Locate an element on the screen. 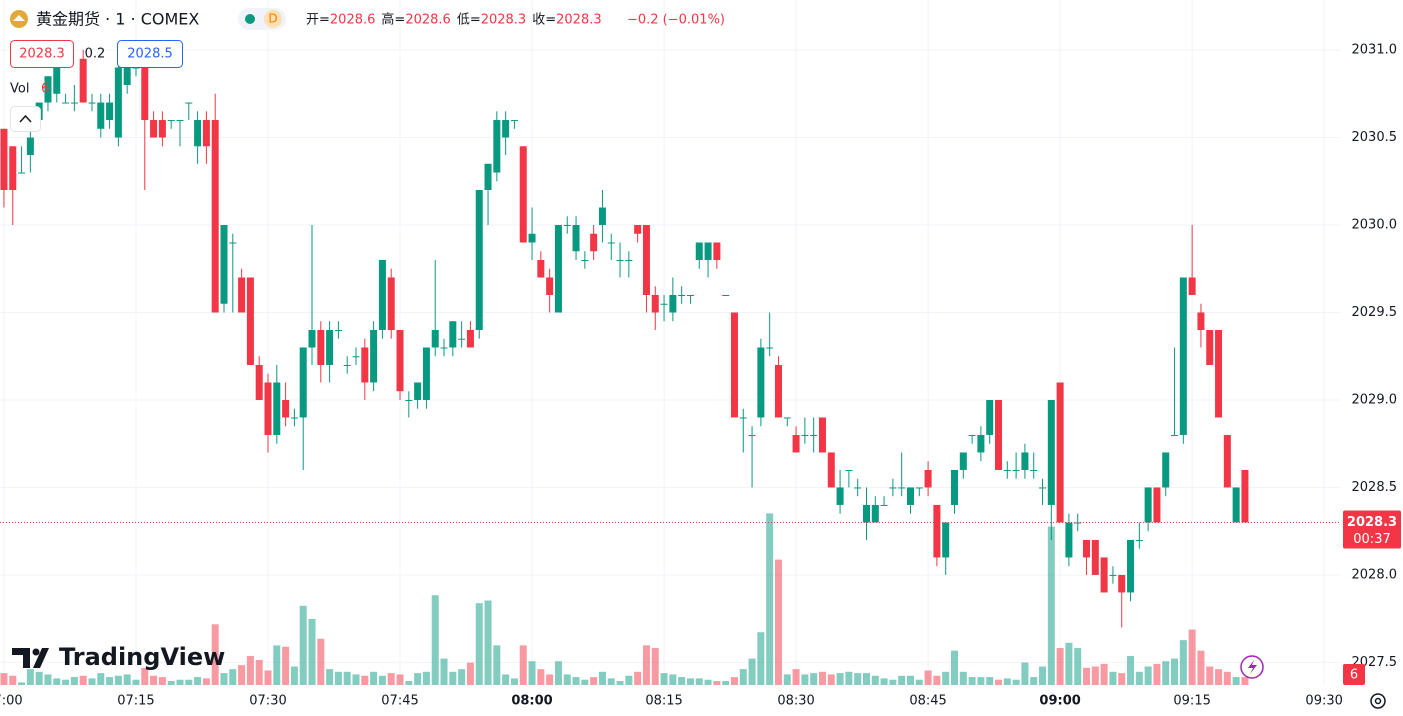 The height and width of the screenshot is (716, 1403). logo-mark is located at coordinates (30, 658).